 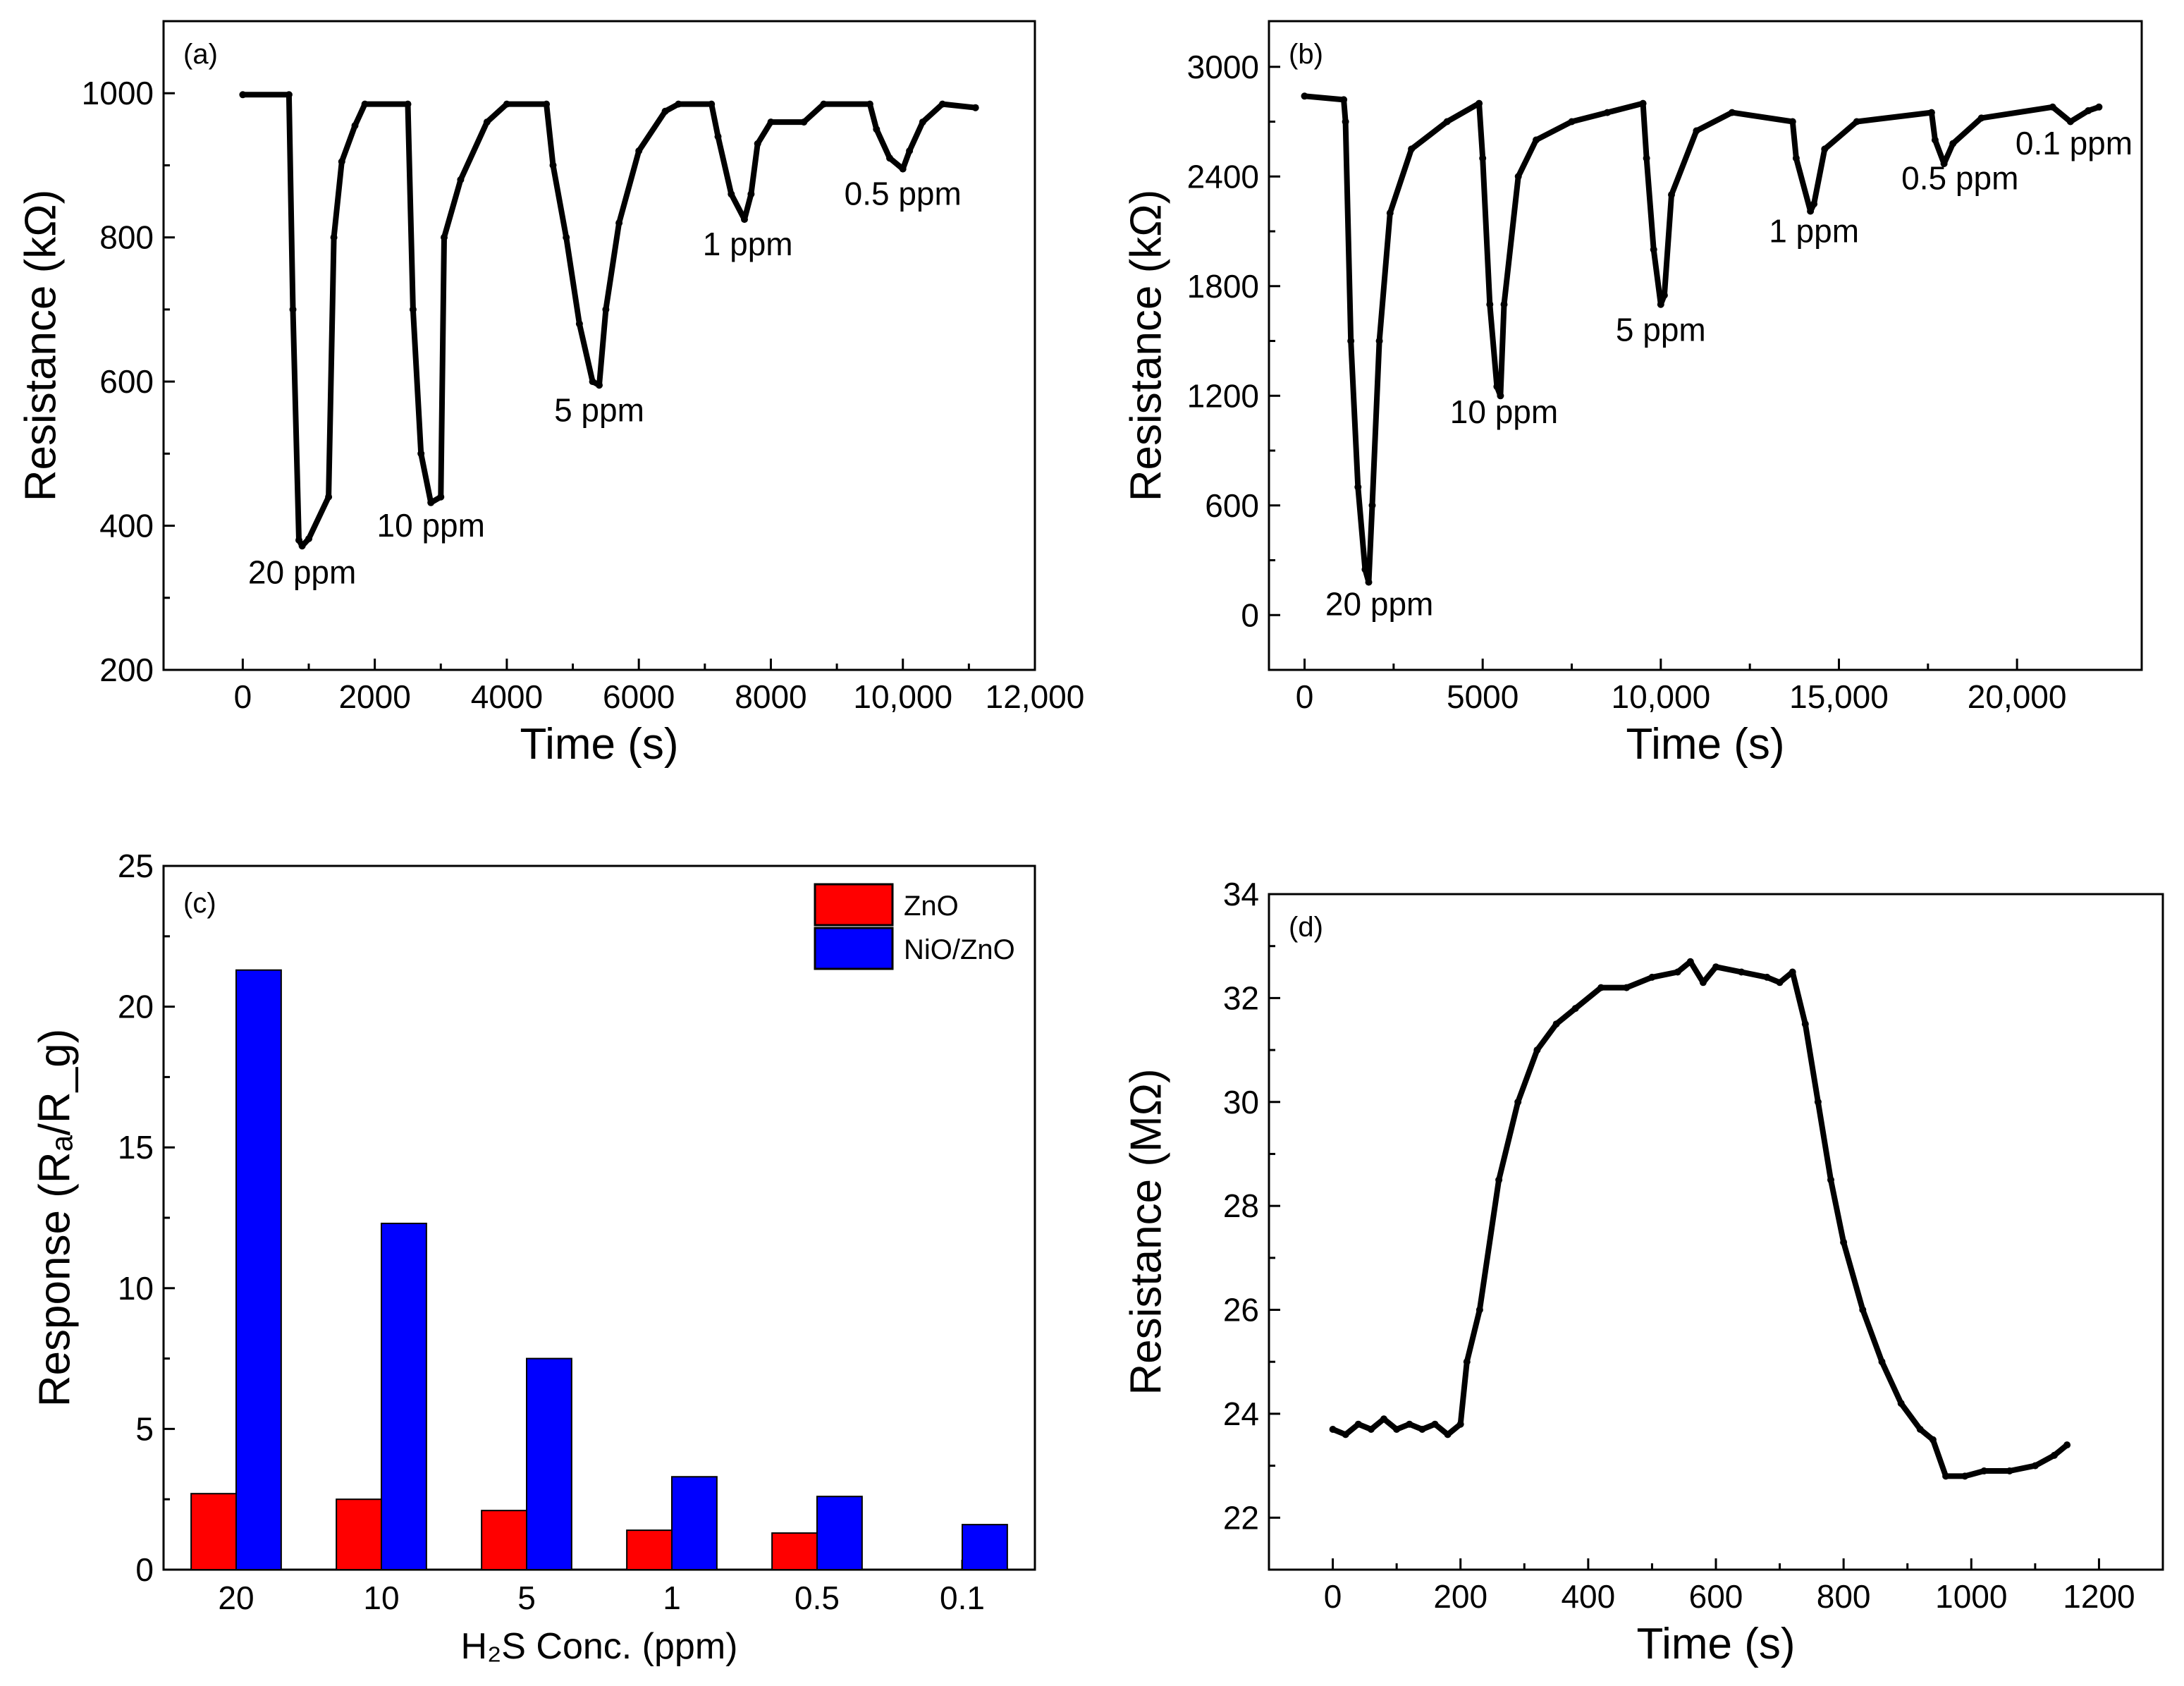 What do you see at coordinates (381, 1598) in the screenshot?
I see `x-tick-label: 10` at bounding box center [381, 1598].